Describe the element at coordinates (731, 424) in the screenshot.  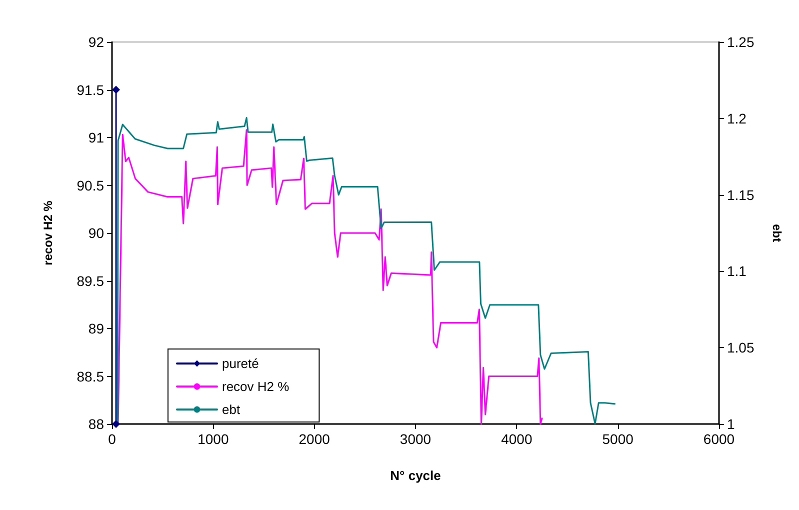
I see `y2-tick-label: 1` at that location.